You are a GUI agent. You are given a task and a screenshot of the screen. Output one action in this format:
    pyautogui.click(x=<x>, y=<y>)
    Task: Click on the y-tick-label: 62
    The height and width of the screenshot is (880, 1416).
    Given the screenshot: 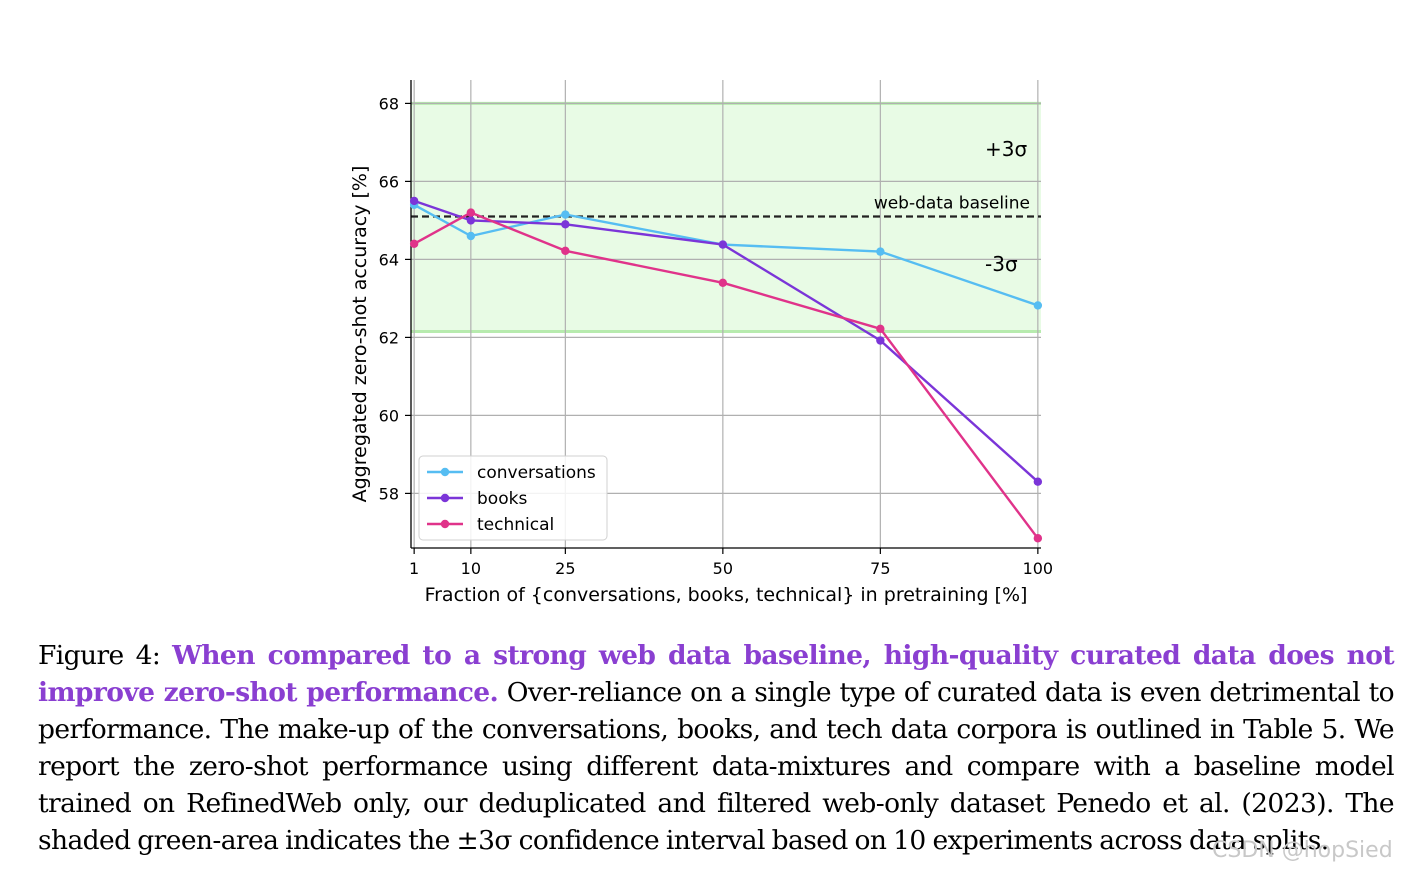 What is the action you would take?
    pyautogui.click(x=389, y=337)
    